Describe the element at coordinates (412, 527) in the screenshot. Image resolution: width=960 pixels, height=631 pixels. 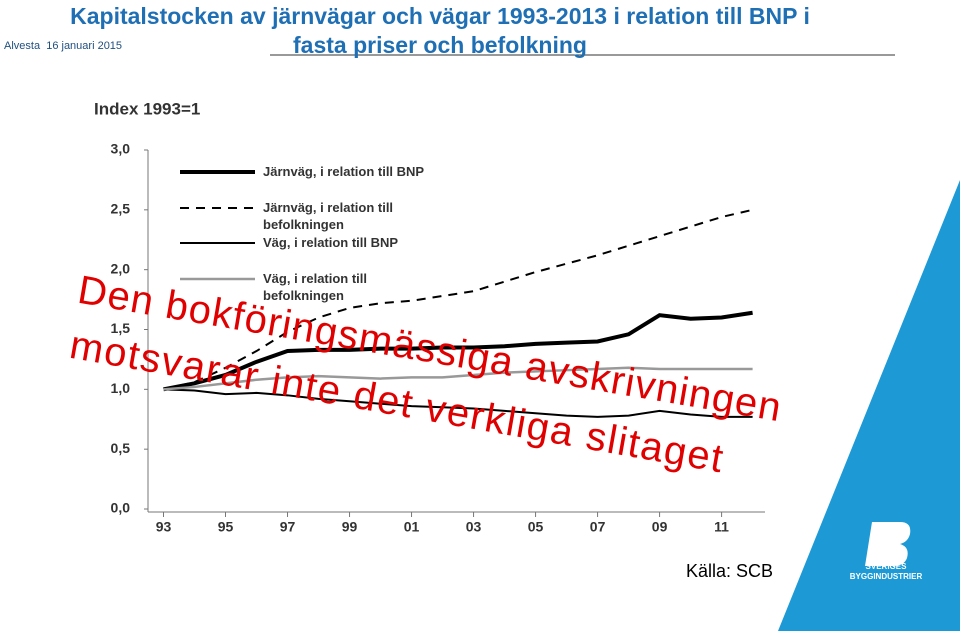
I see `x-tick-label: 01` at that location.